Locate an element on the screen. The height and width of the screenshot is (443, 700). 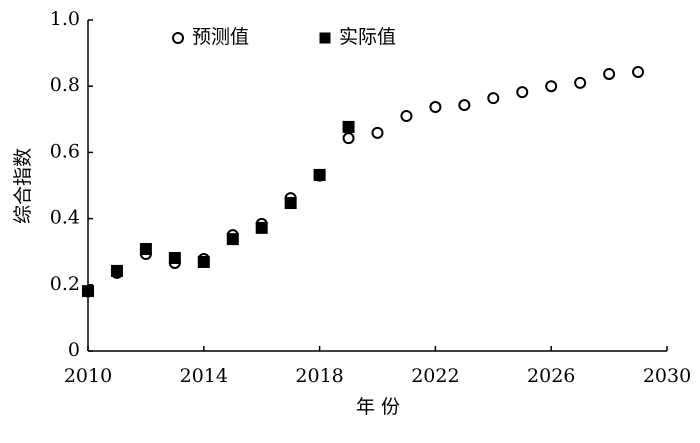
x-tick-label: 2010 is located at coordinates (88, 376).